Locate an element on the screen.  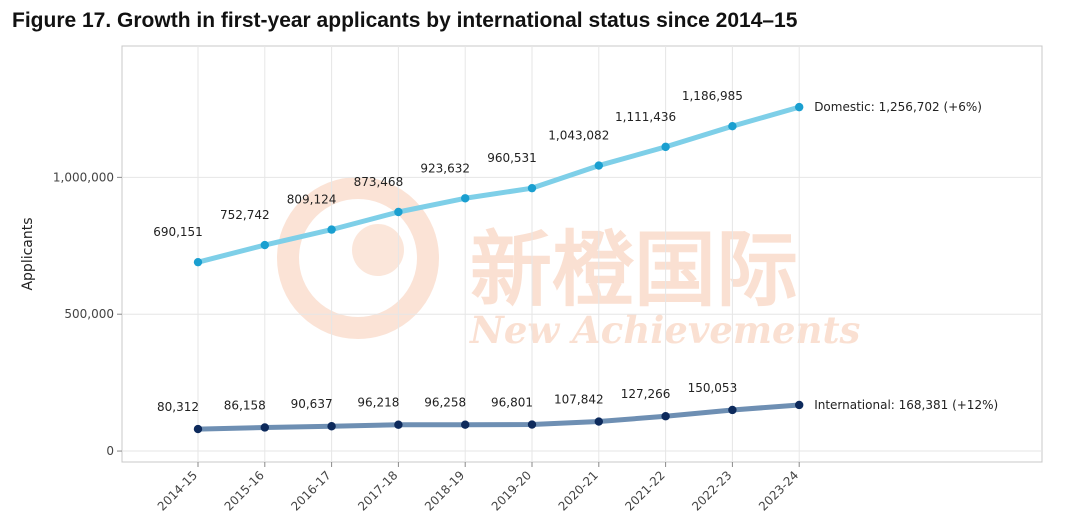
international-data-label: 150,053 is located at coordinates (713, 388).